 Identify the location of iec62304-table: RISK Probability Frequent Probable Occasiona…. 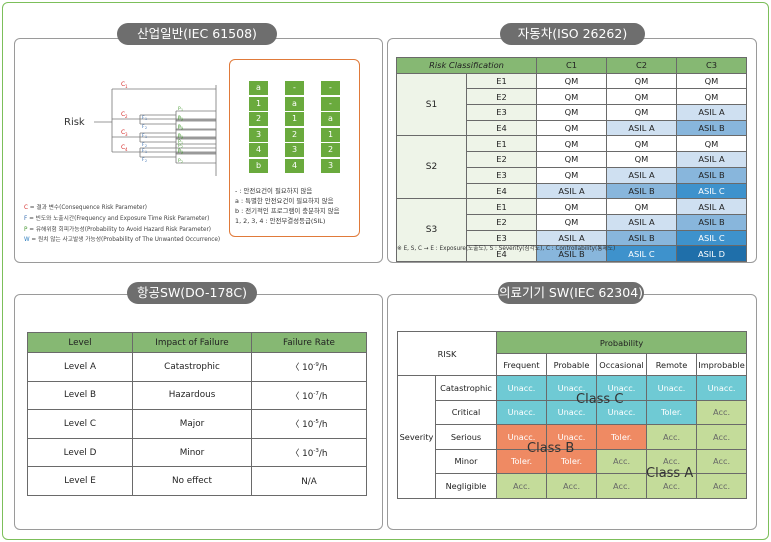
(572, 415).